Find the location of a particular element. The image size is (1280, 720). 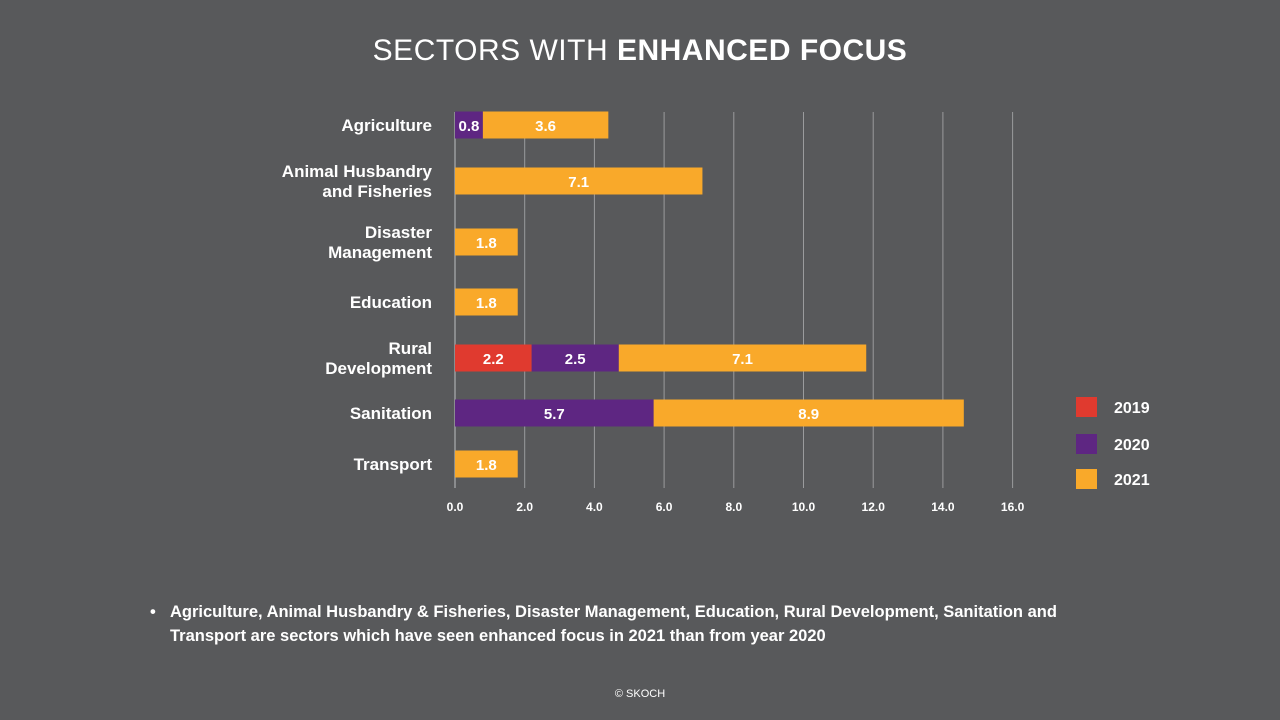

bar-segment-2019 is located at coordinates (493, 358).